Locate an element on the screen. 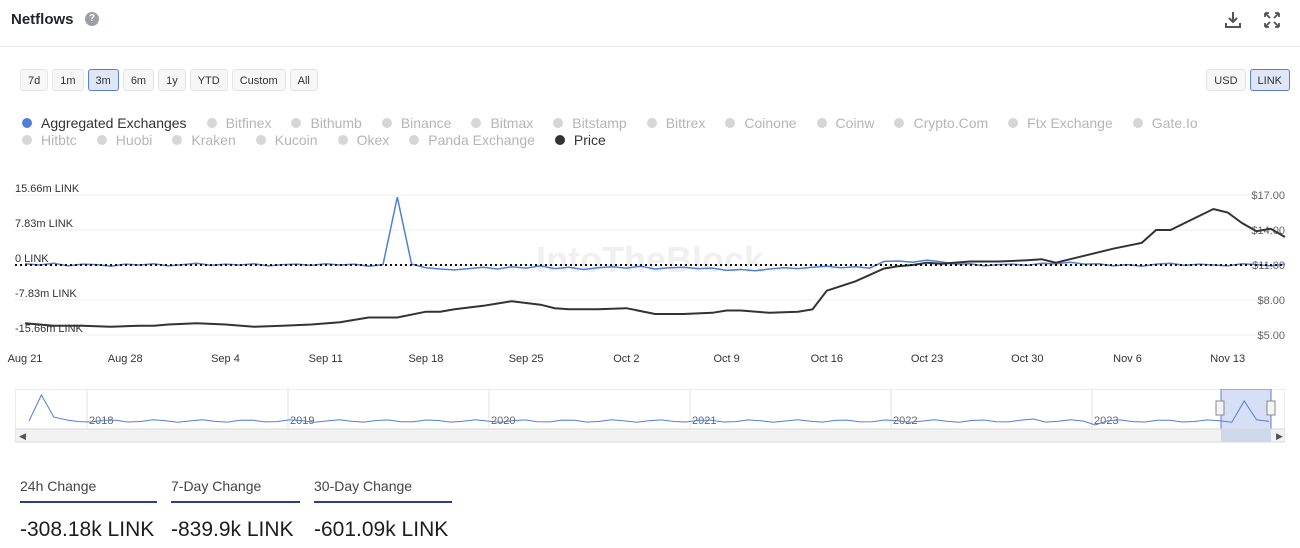  legend-label: Bitstamp is located at coordinates (599, 122).